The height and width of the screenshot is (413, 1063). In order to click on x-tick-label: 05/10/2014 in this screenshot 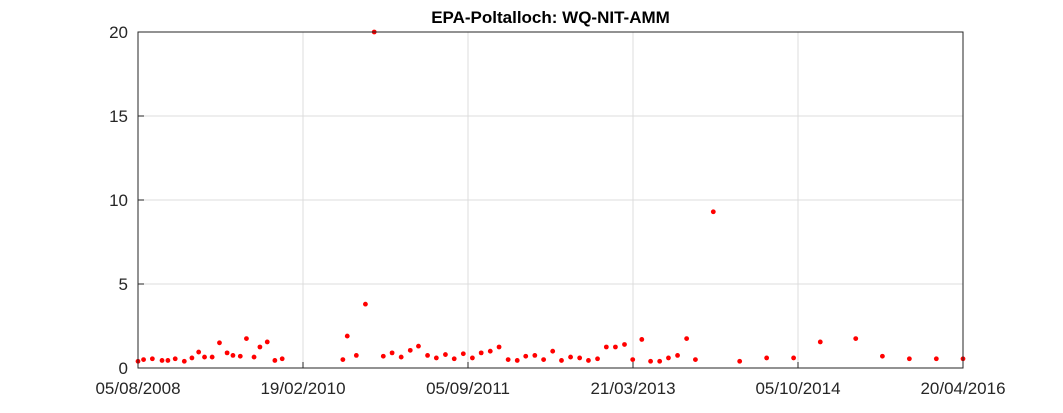, I will do `click(797, 388)`.